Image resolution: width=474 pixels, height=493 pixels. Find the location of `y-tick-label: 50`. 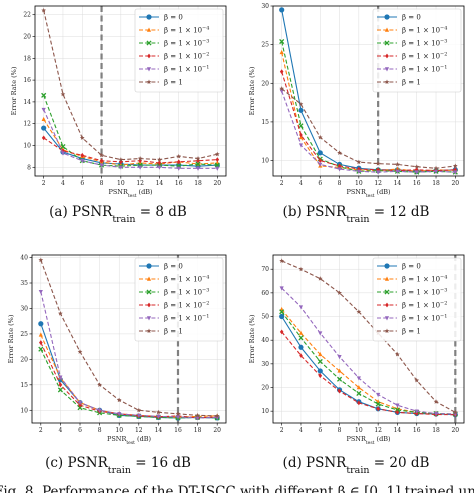

y-tick-label: 50 is located at coordinates (265, 317).